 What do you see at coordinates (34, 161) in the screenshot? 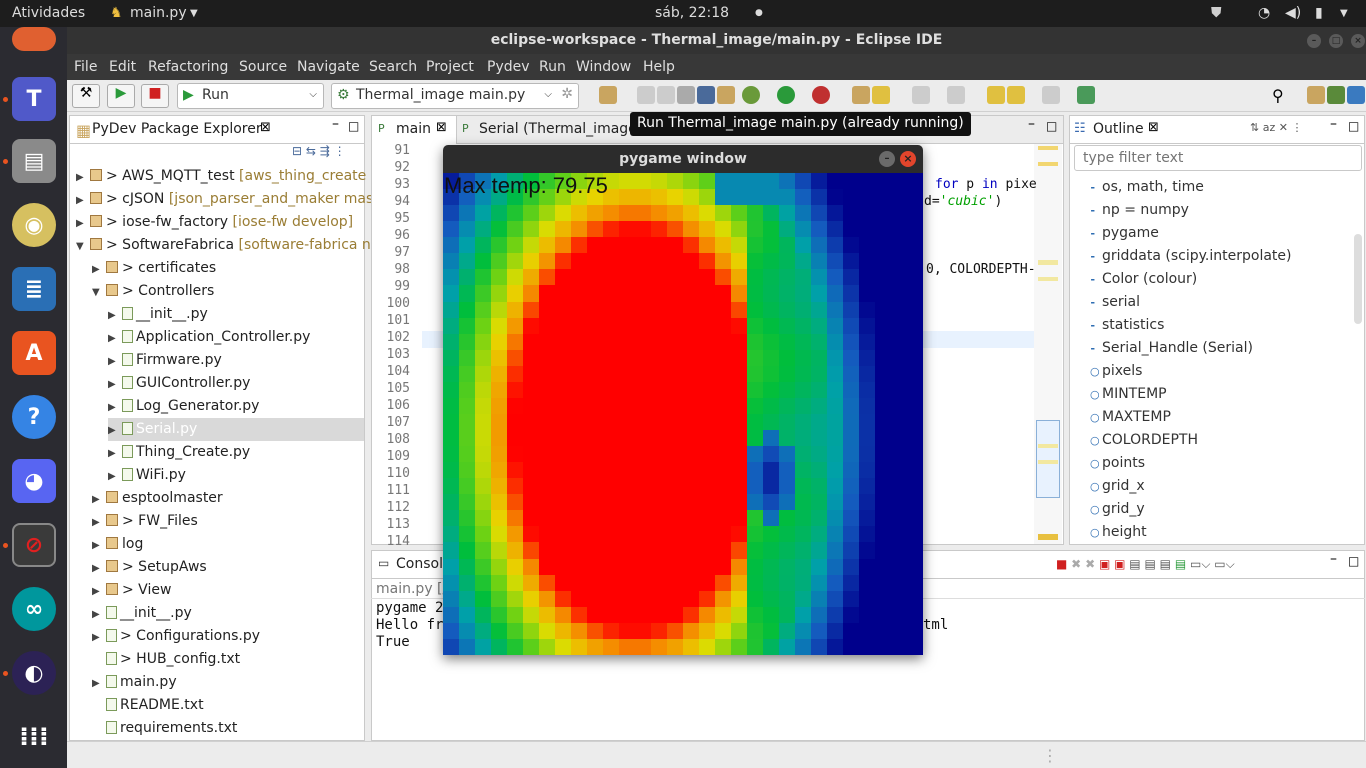
I see `files-icon: ▤` at bounding box center [34, 161].